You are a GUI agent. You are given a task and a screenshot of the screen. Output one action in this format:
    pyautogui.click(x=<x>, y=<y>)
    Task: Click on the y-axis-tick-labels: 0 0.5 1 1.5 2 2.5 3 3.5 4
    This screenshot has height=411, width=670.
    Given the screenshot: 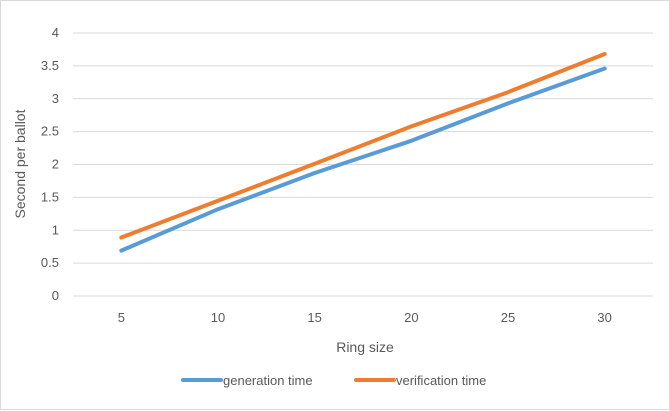 What is the action you would take?
    pyautogui.click(x=50, y=164)
    